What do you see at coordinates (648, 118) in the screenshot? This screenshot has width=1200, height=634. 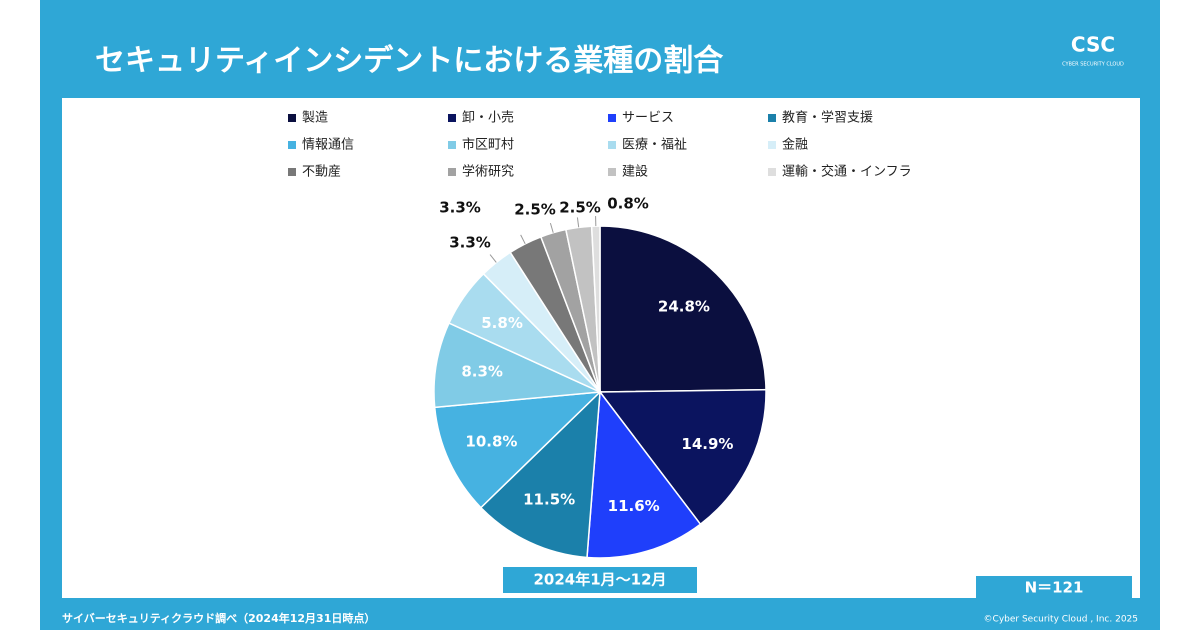 I see `legend-label: サービス` at bounding box center [648, 118].